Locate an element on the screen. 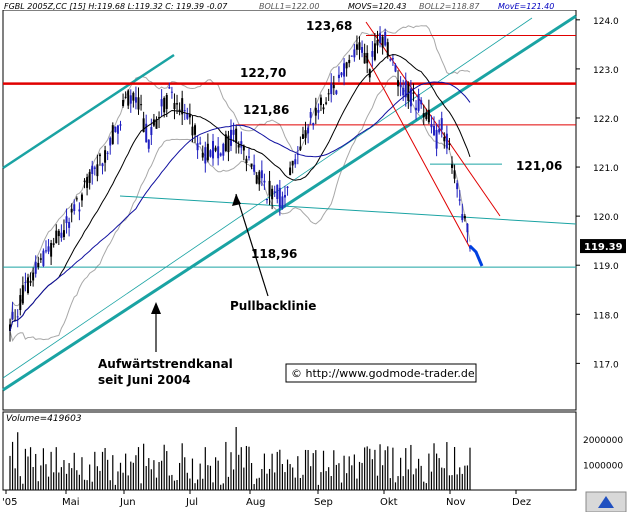 This screenshot has width=628, height=512. price-badge-value: 119.39 is located at coordinates (603, 247).